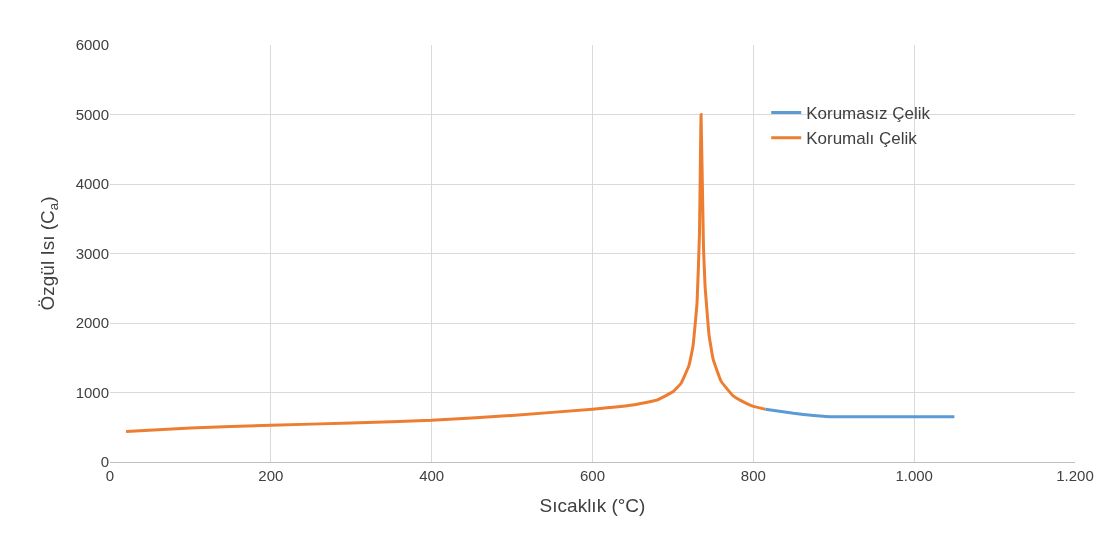  What do you see at coordinates (868, 114) in the screenshot?
I see `legend-label: Korumasız Çelik` at bounding box center [868, 114].